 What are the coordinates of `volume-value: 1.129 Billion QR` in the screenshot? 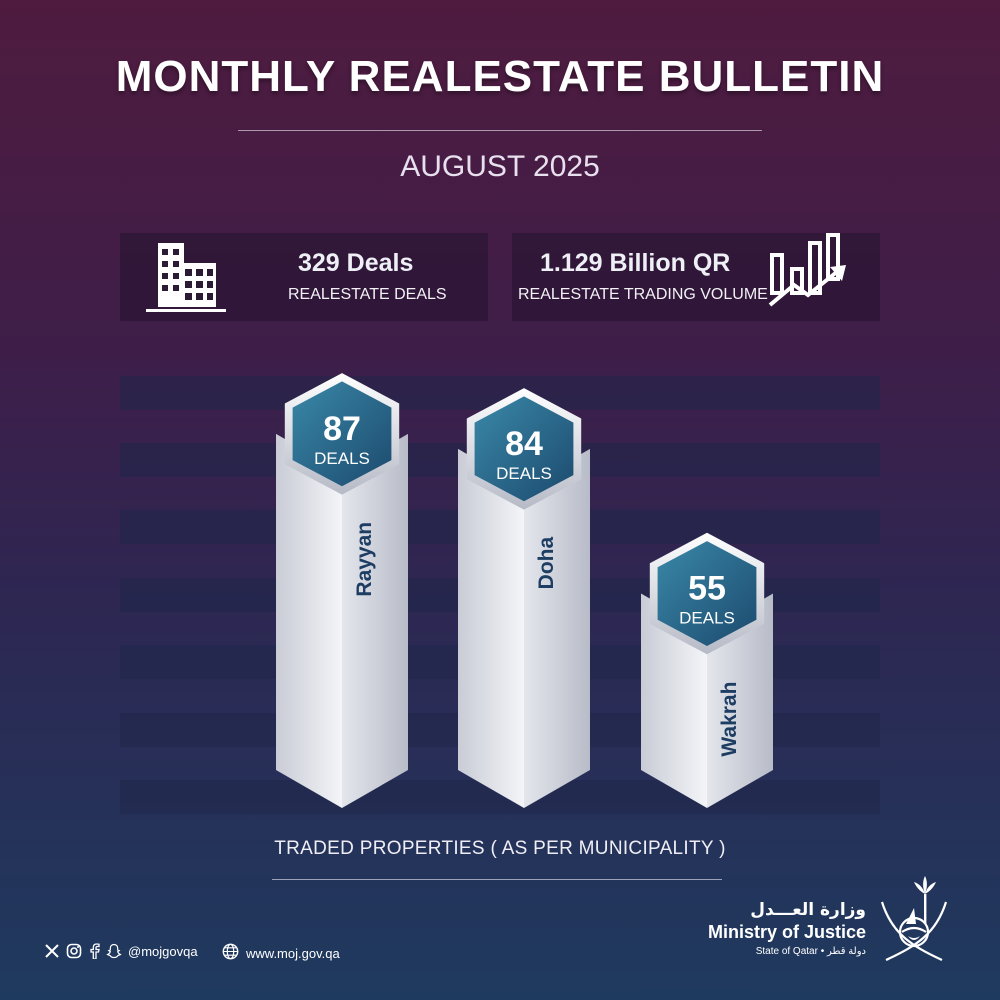 It's located at (635, 263).